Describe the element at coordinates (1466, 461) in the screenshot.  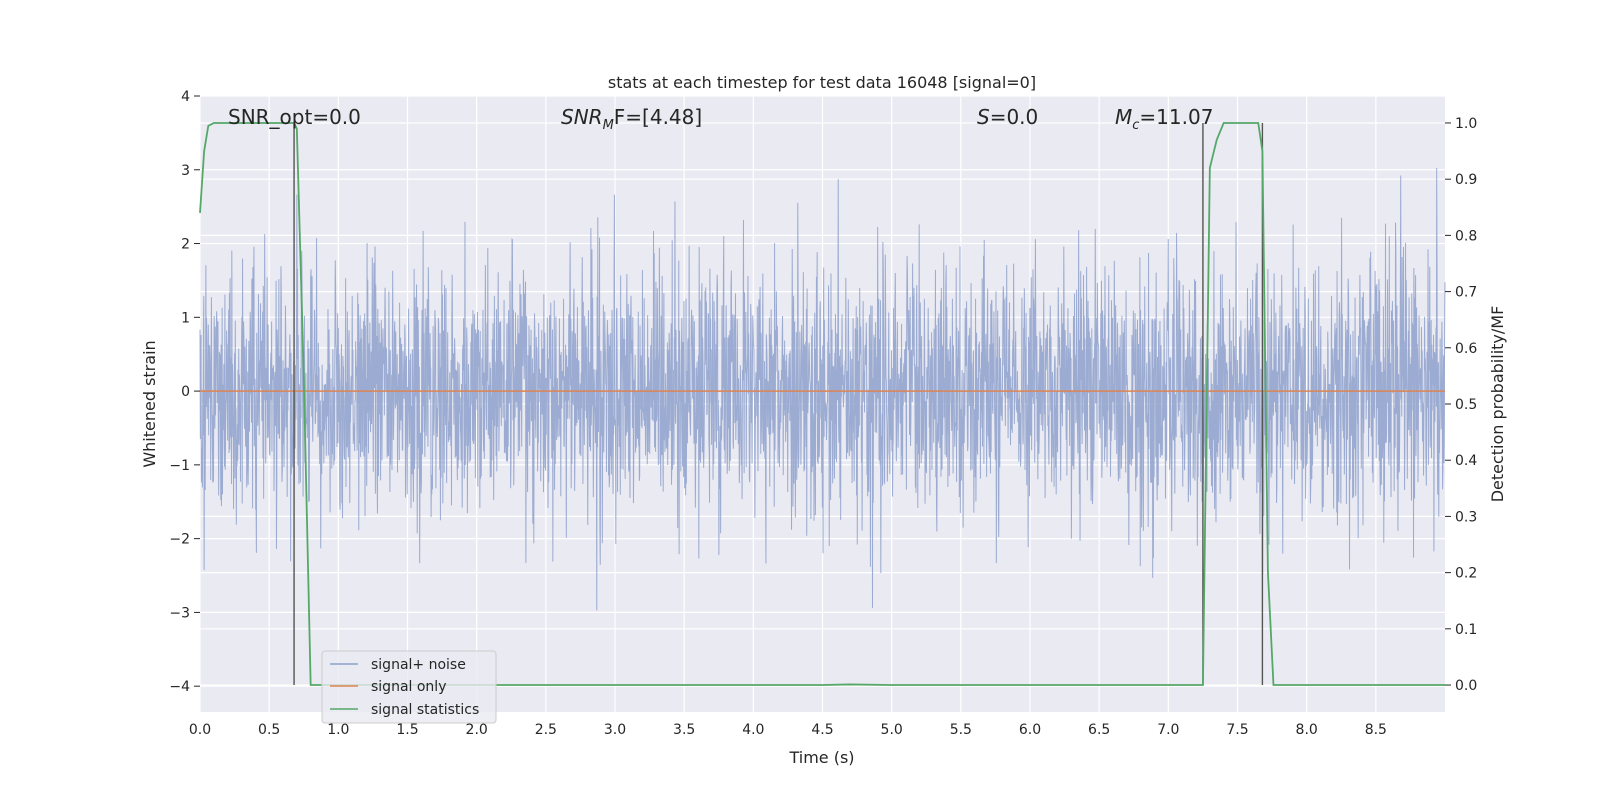
I see `y2-tick-label: 0.4` at that location.